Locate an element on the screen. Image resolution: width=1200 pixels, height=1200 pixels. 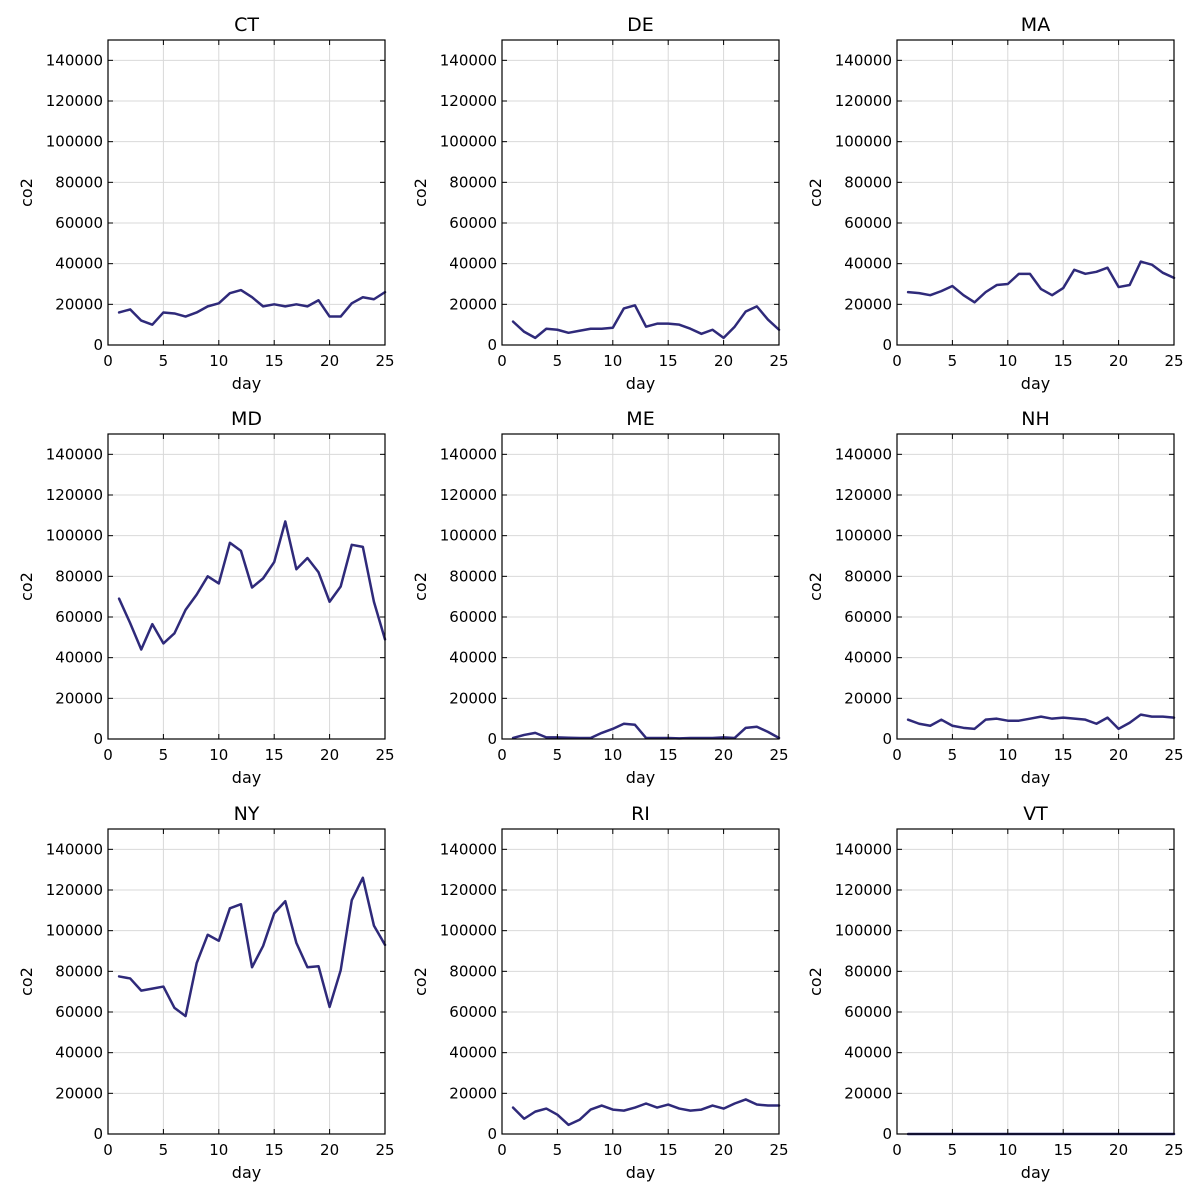
subplot-title: NH is located at coordinates (1035, 419).